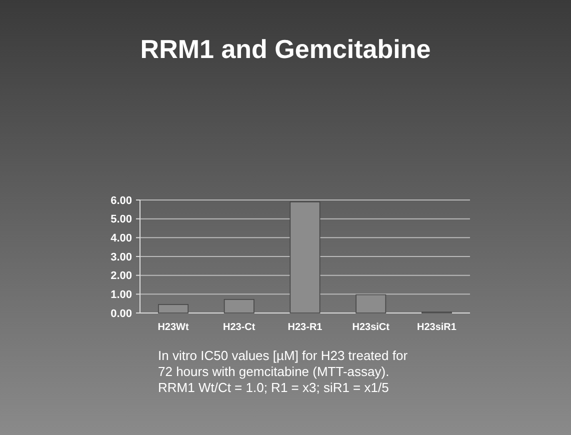  Describe the element at coordinates (239, 327) in the screenshot. I see `x-tick-label: H23-Ct` at that location.